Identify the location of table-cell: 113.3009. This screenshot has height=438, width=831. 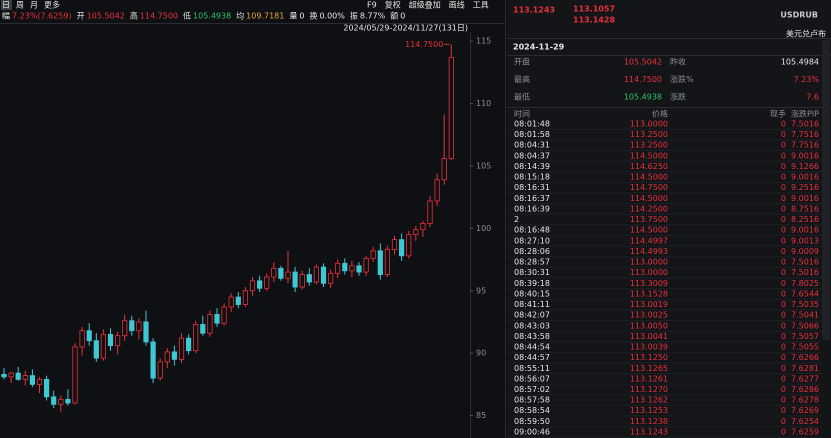
(649, 283).